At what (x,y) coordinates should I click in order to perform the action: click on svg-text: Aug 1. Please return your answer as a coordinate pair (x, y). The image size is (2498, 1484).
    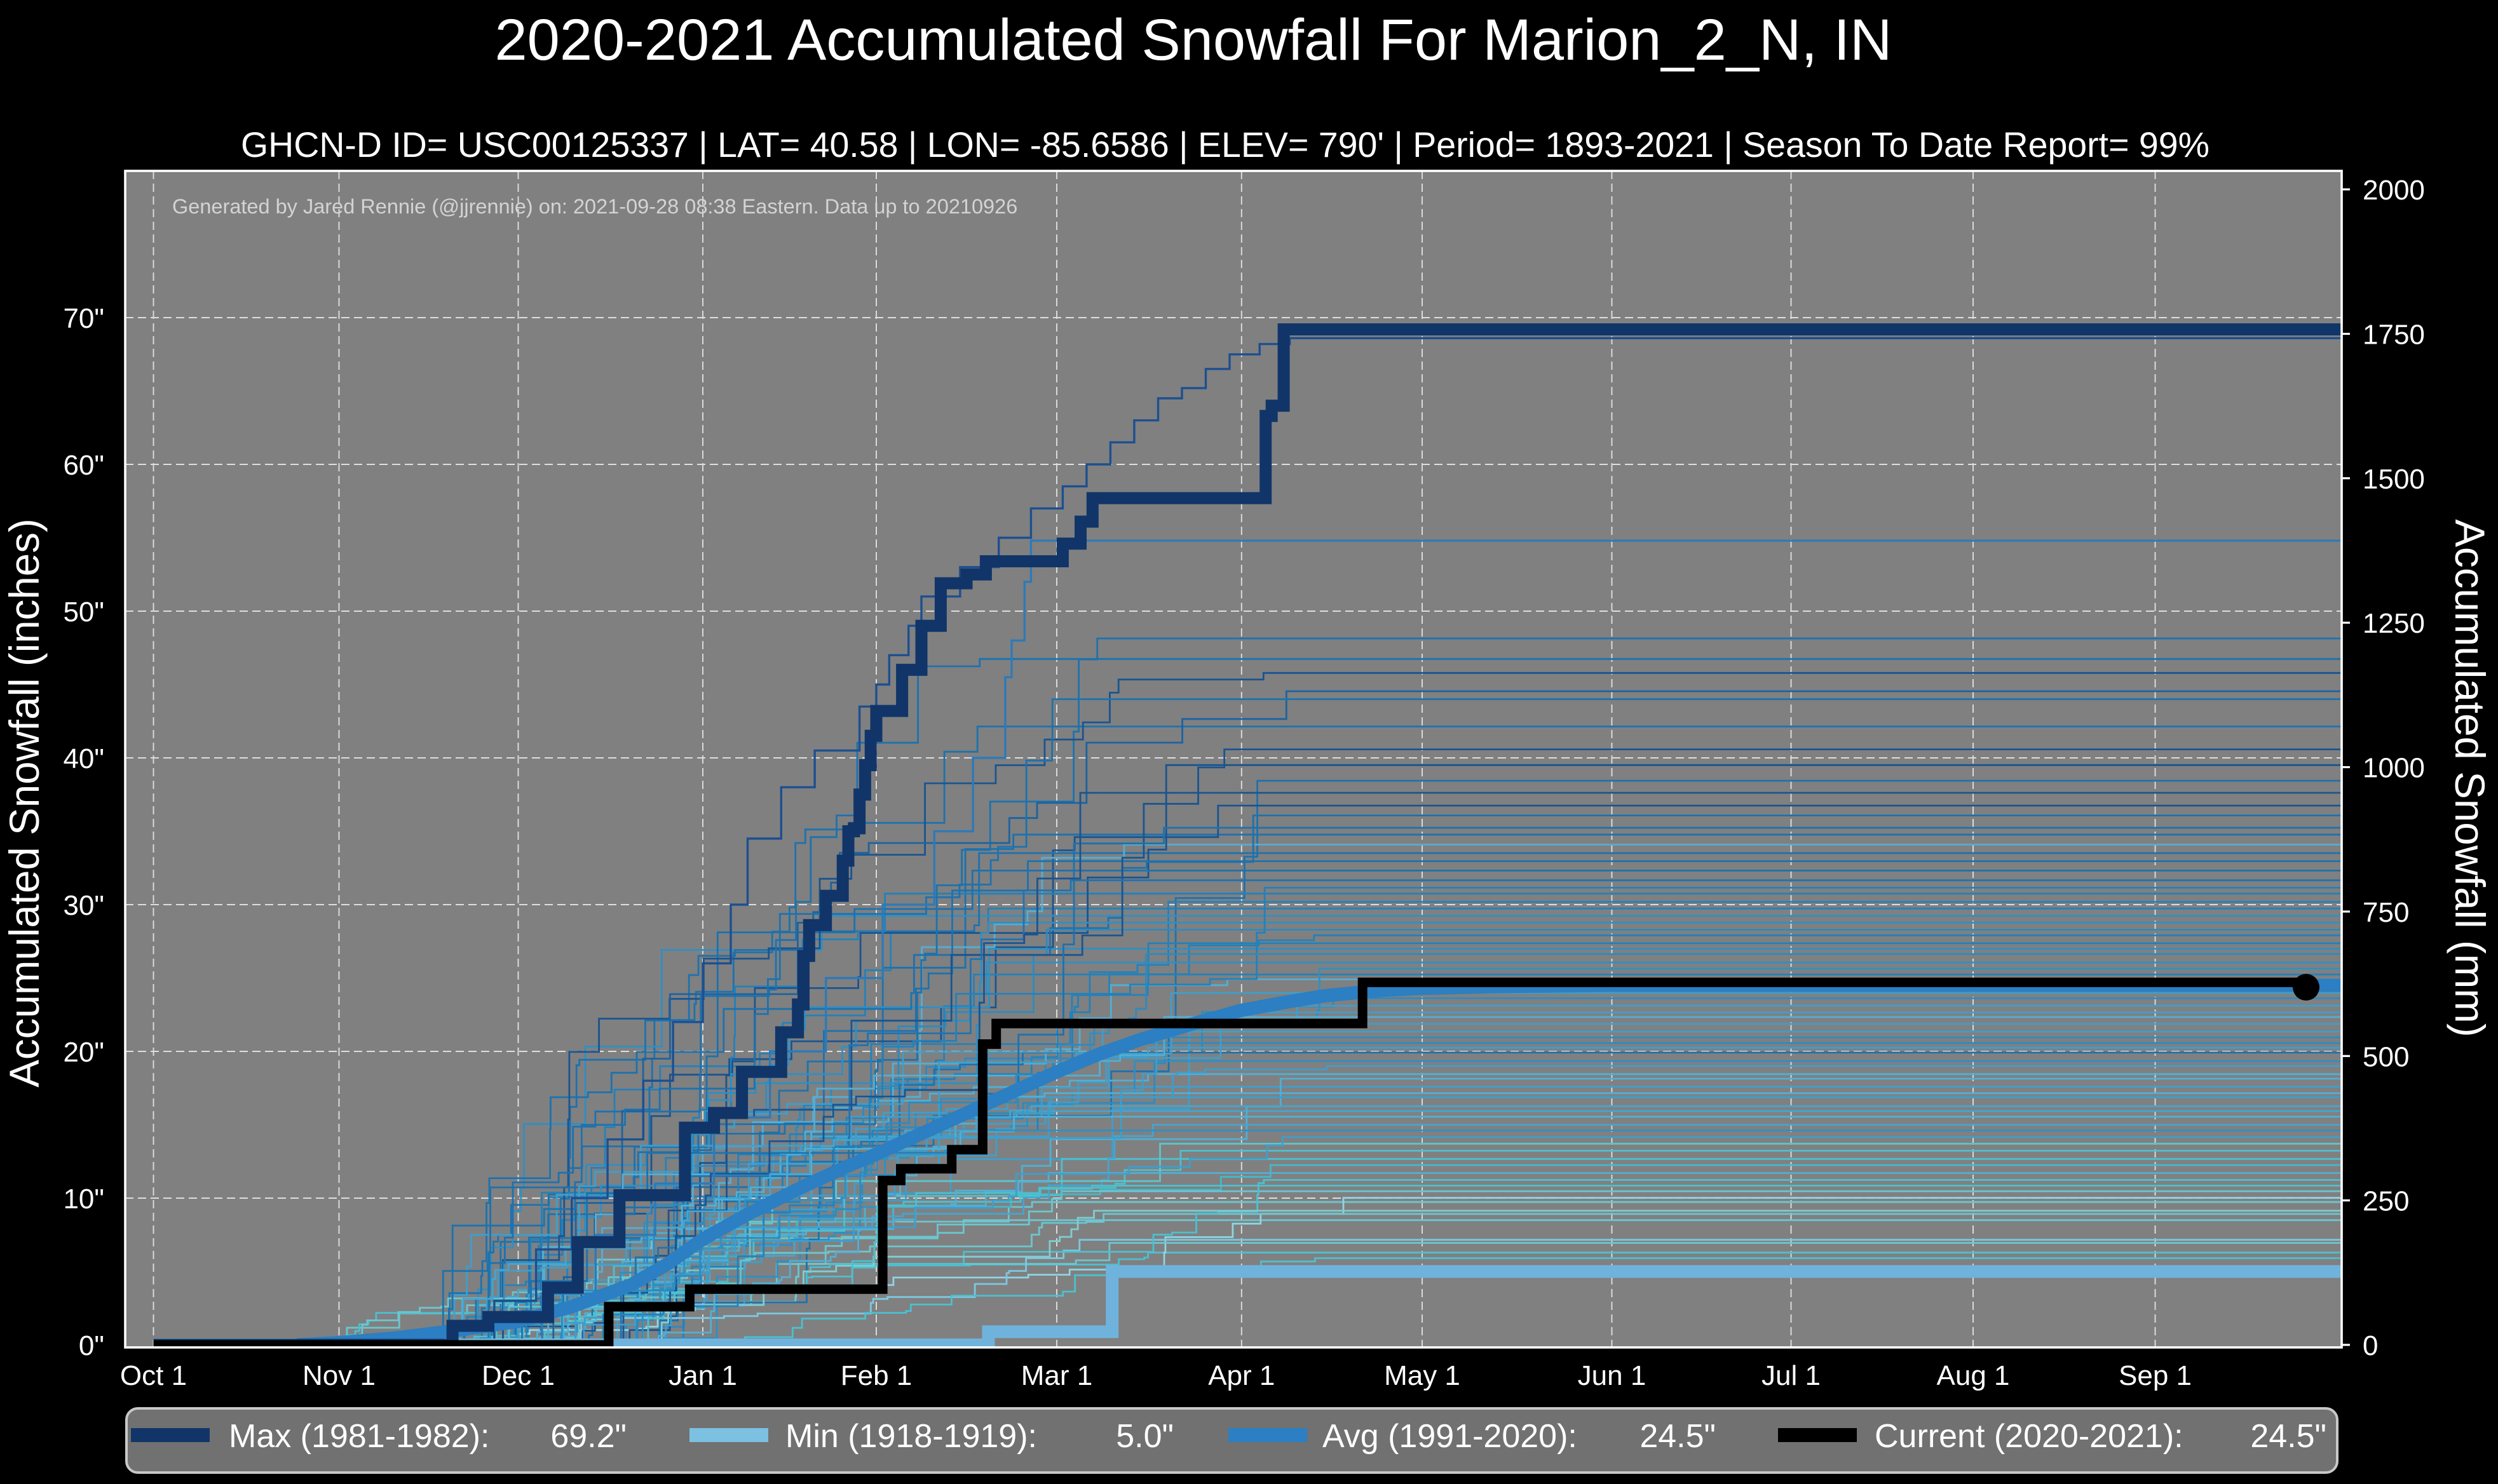
    Looking at the image, I should click on (1973, 1375).